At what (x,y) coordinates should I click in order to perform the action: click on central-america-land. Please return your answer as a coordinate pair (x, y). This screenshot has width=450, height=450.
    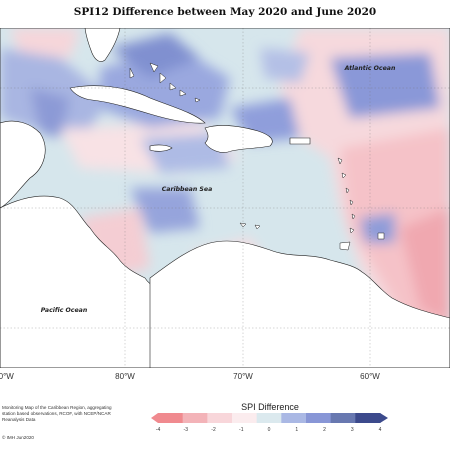
    Looking at the image, I should click on (23, 164).